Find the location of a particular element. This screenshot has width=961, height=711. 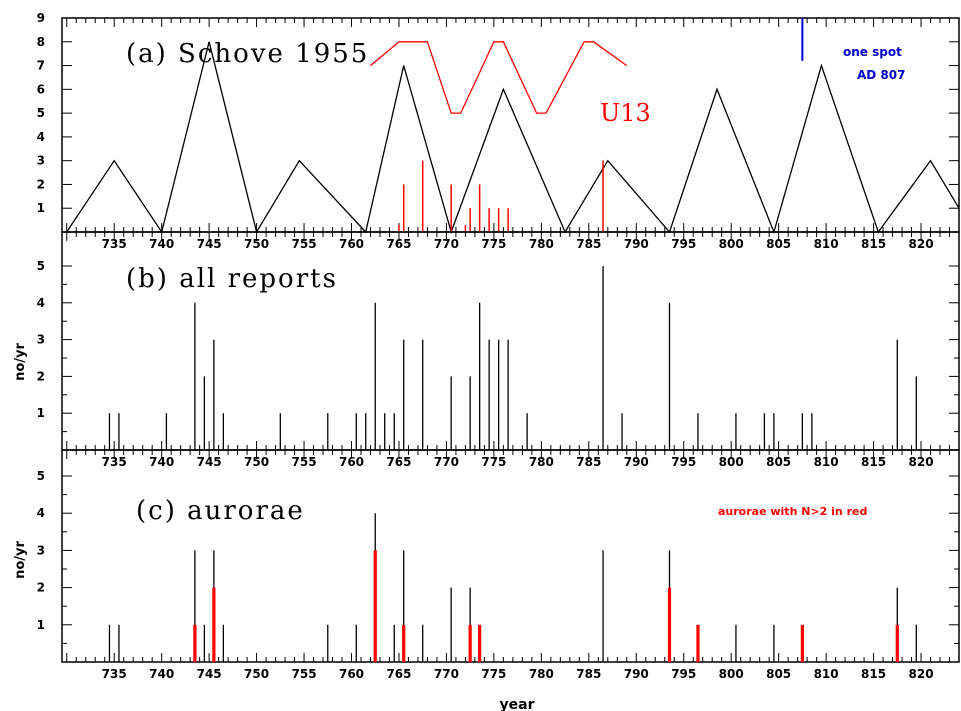

y-axis-label-b: no/yr is located at coordinates (20, 362).